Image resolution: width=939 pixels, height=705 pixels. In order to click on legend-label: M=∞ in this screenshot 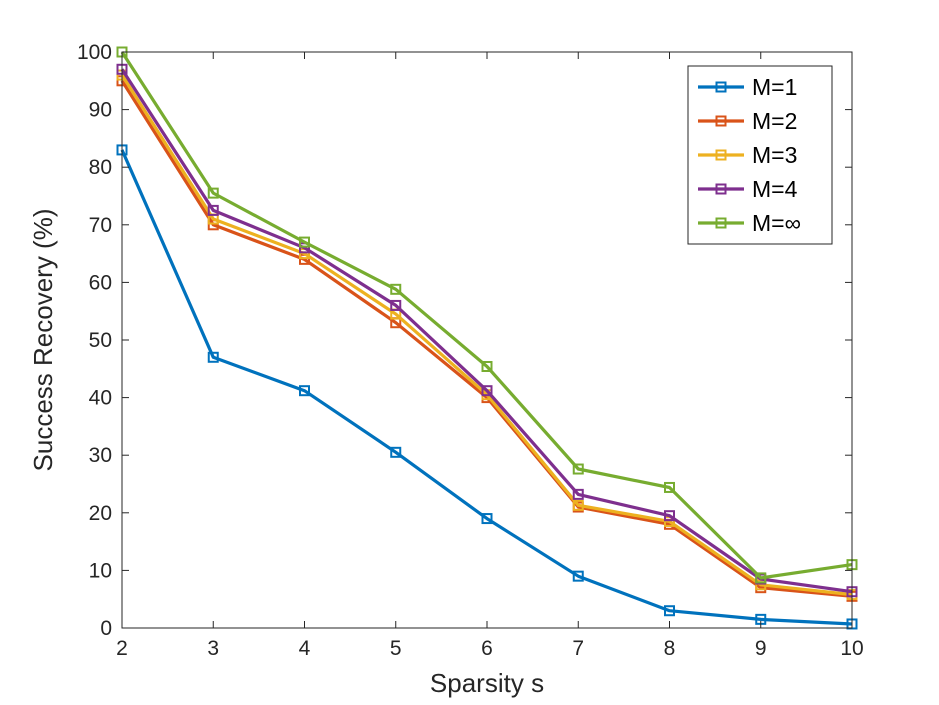, I will do `click(776, 223)`.